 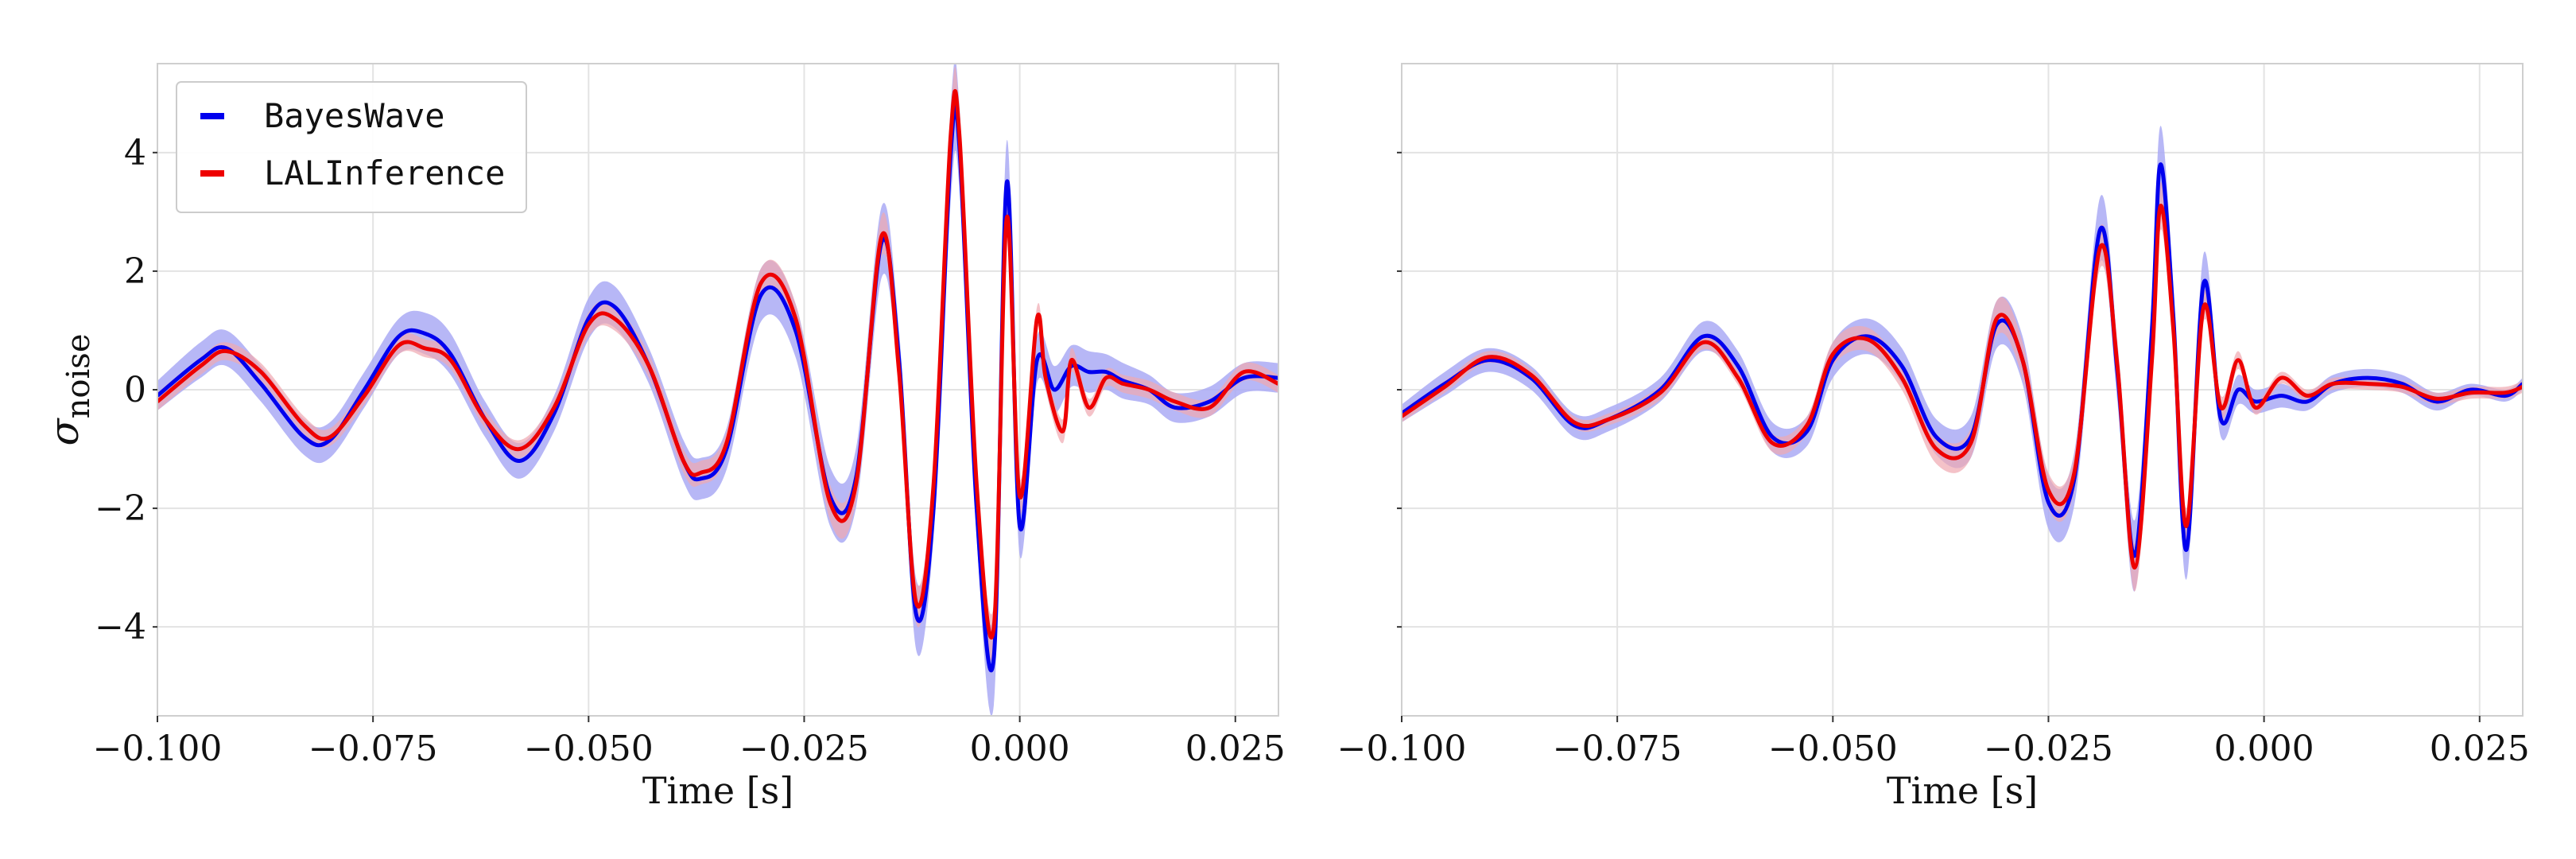 What do you see at coordinates (120, 509) in the screenshot?
I see `y-tick-label: −2` at bounding box center [120, 509].